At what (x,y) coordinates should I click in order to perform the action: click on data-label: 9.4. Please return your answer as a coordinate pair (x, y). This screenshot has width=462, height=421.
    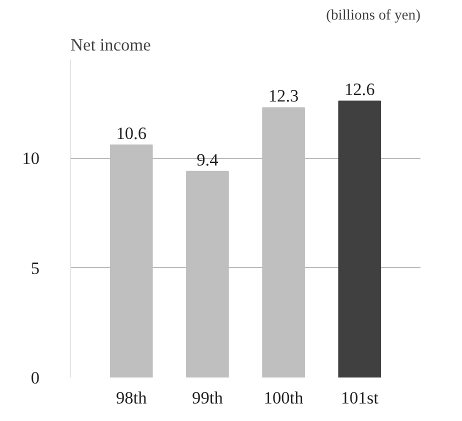
    Looking at the image, I should click on (207, 160).